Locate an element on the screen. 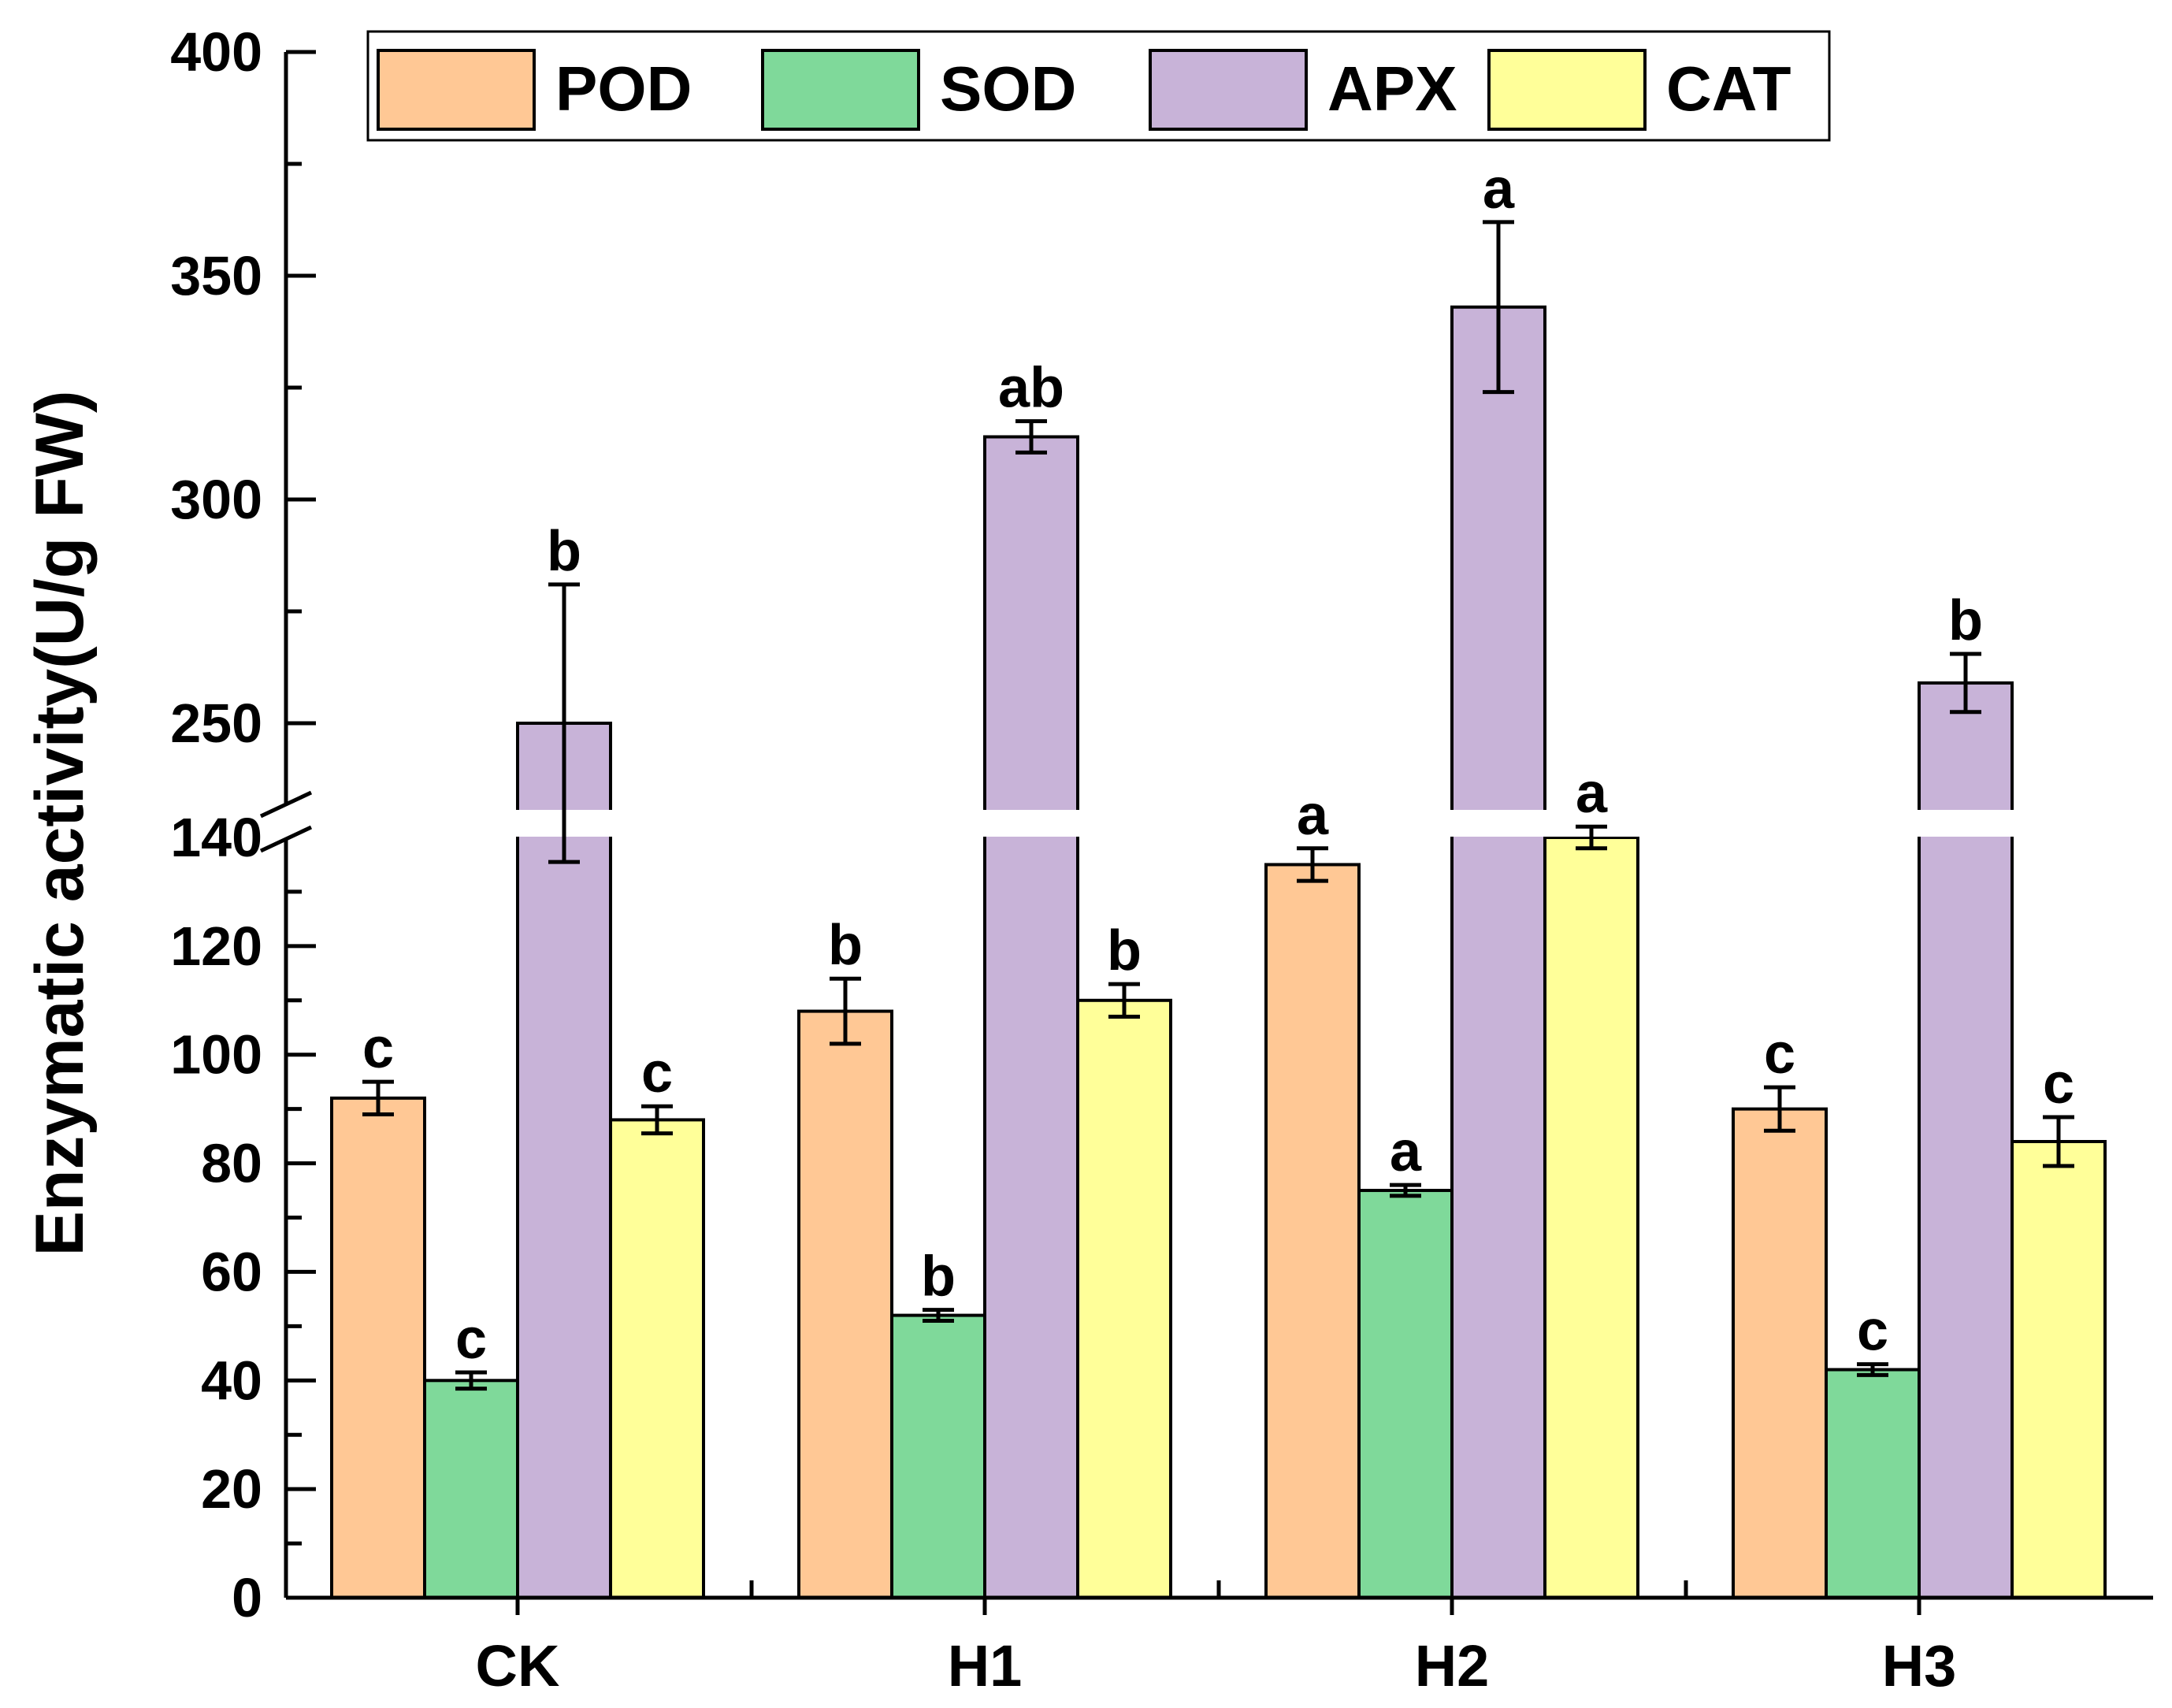 The width and height of the screenshot is (2172, 1708). error-bar-apx-h1 is located at coordinates (1031, 437).